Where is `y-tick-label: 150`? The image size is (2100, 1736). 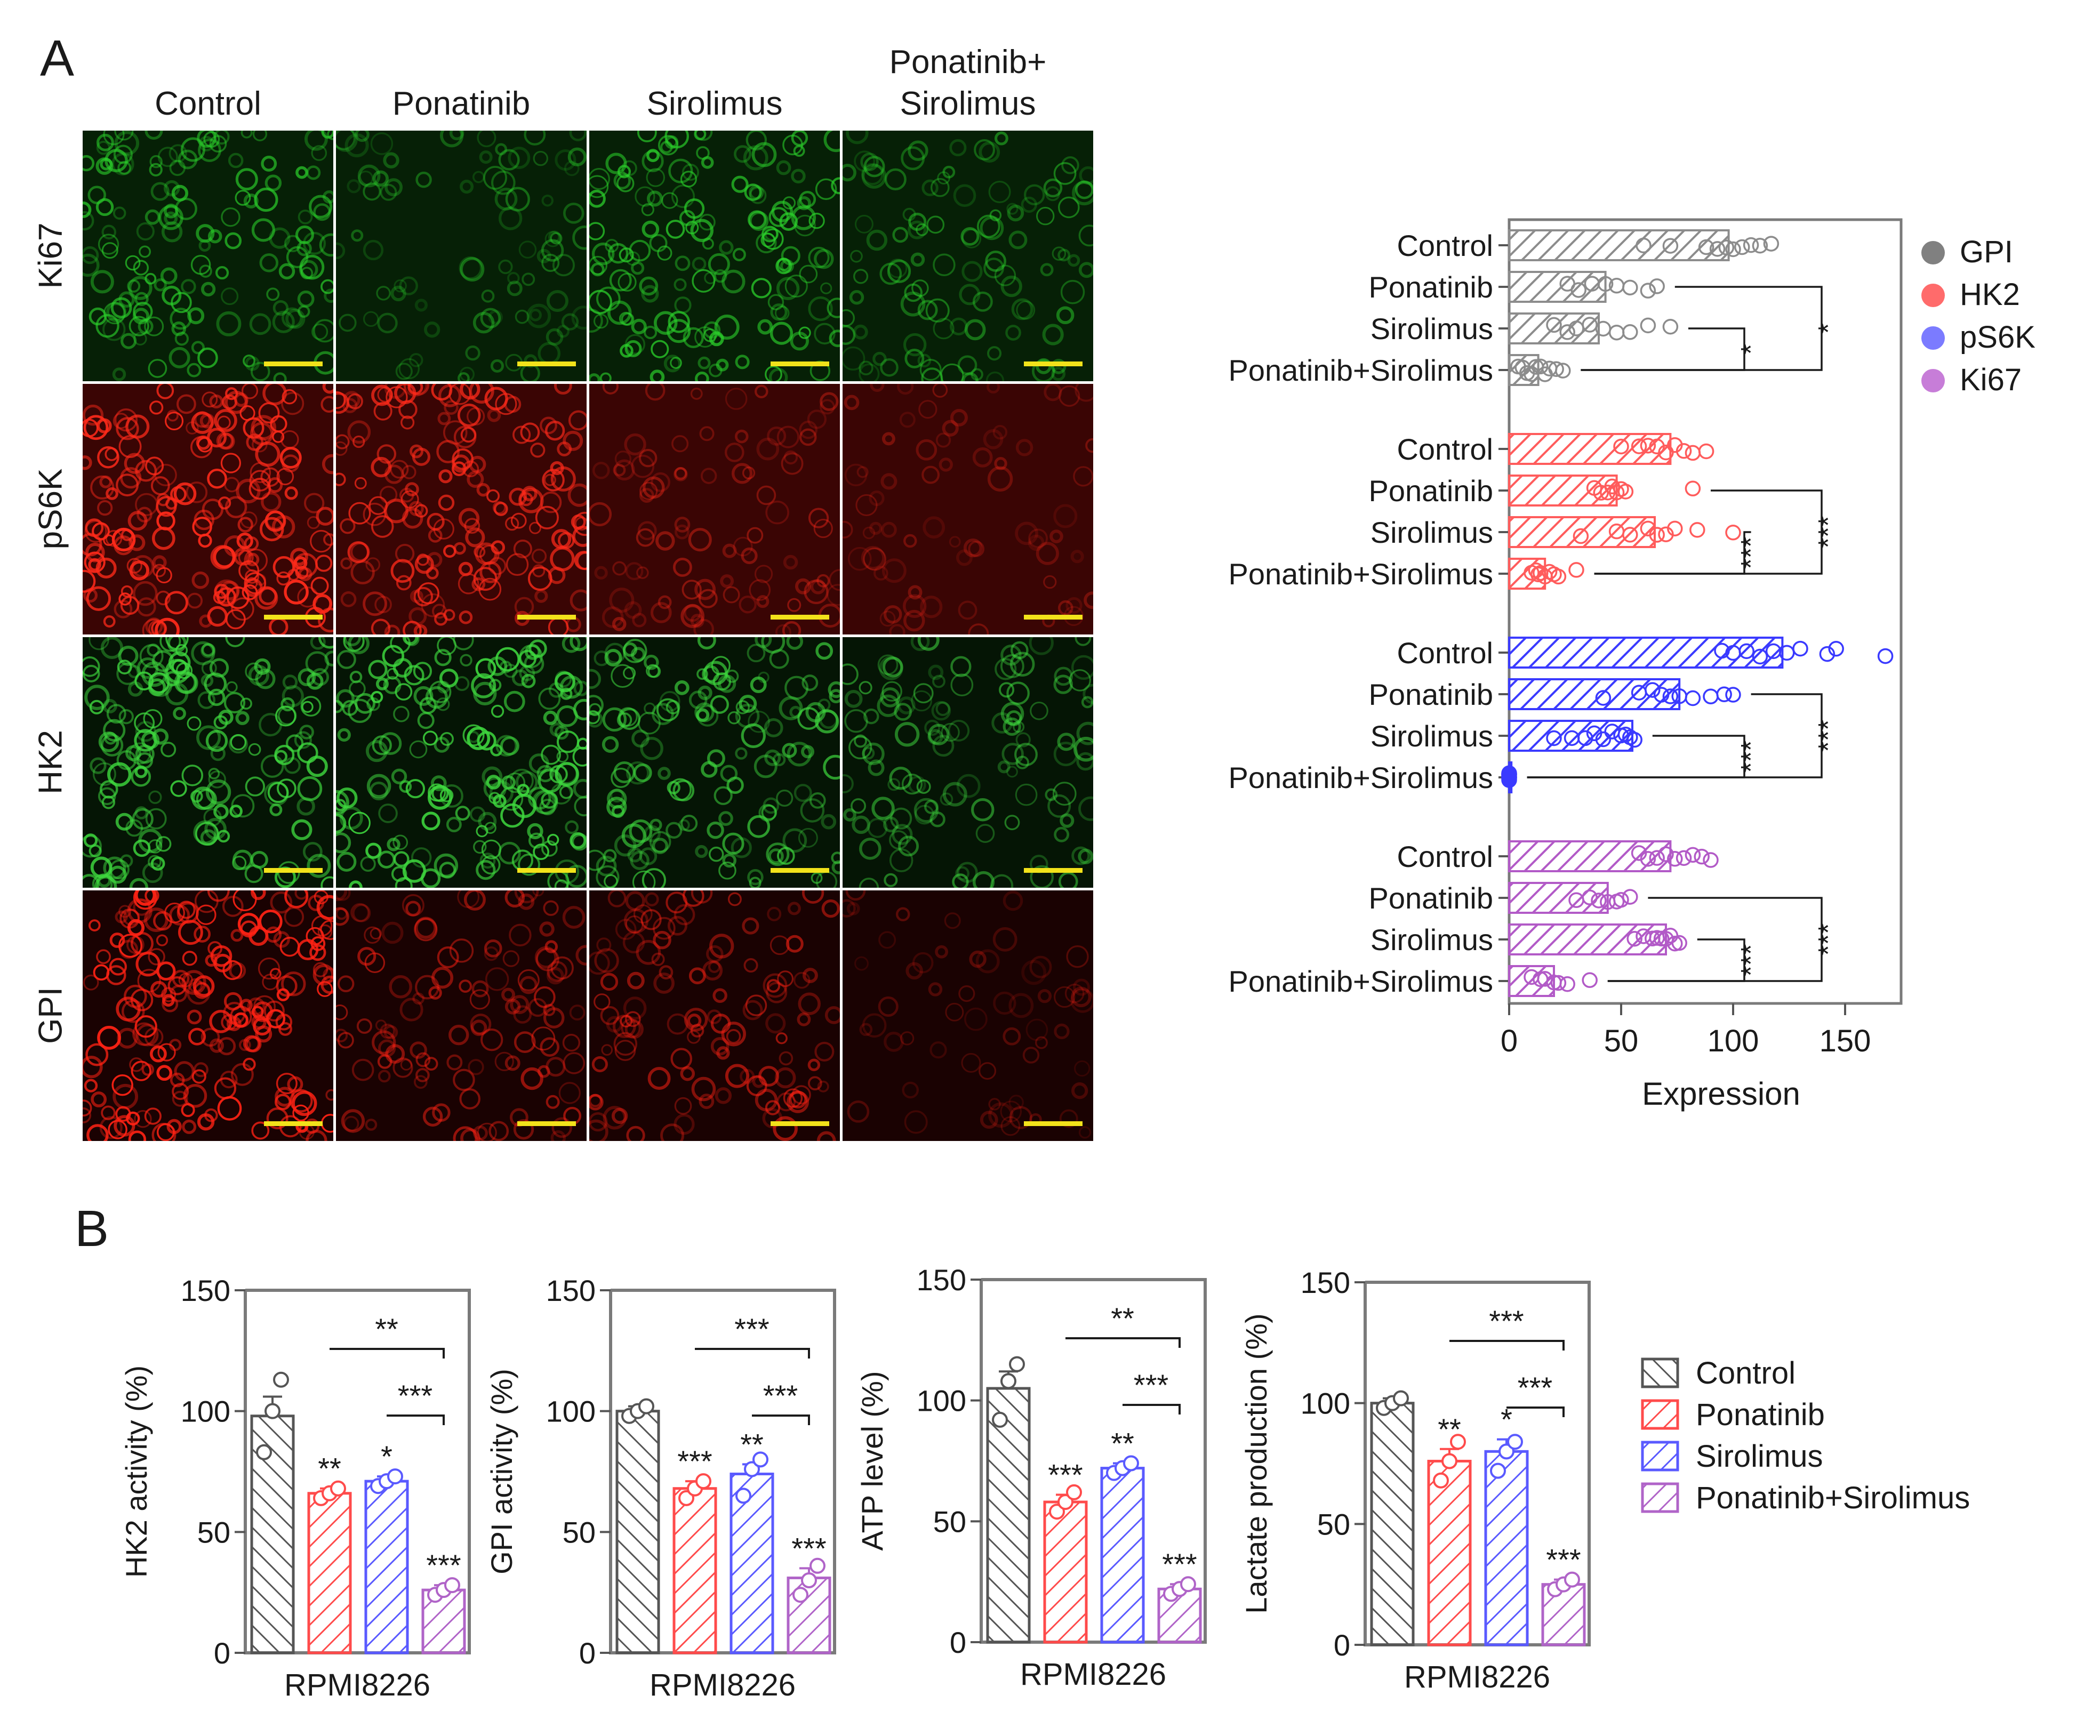
y-tick-label: 150 is located at coordinates (571, 1290).